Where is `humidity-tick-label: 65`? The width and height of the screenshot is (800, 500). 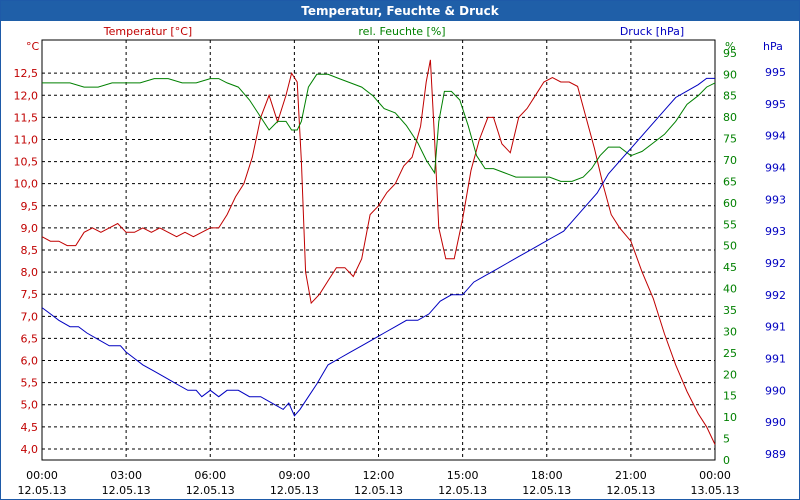
humidity-tick-label: 65 is located at coordinates (730, 181).